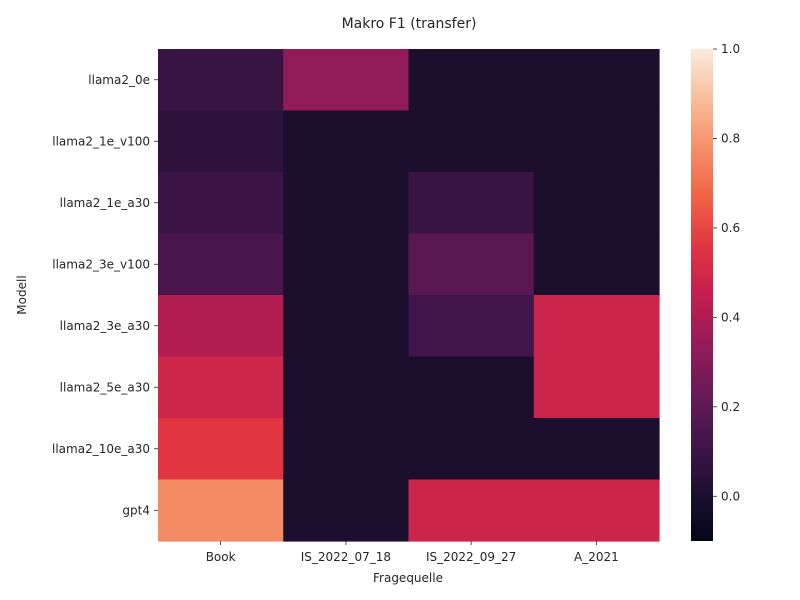  Describe the element at coordinates (105, 203) in the screenshot. I see `row-label: llama2_1e_a30` at that location.